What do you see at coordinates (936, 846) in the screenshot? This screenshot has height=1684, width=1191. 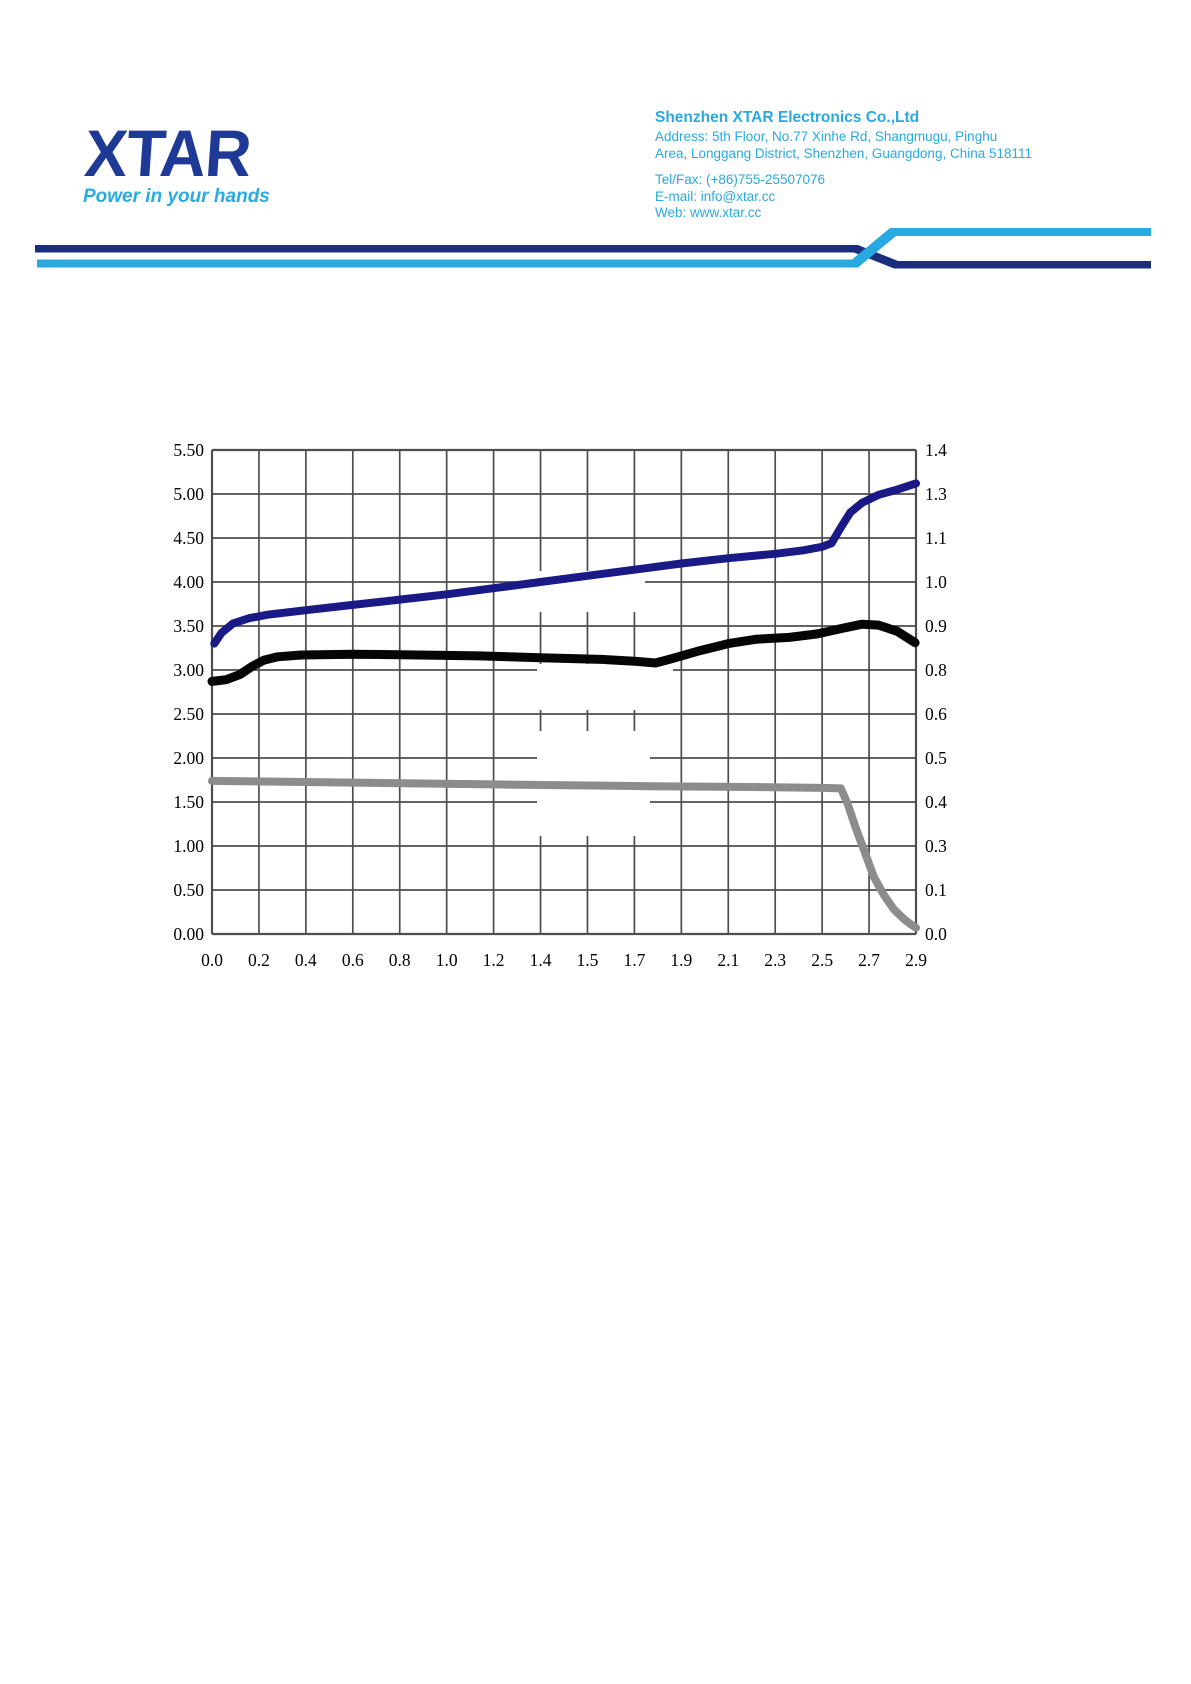 I see `right-axis-tick-label: 0.3` at bounding box center [936, 846].